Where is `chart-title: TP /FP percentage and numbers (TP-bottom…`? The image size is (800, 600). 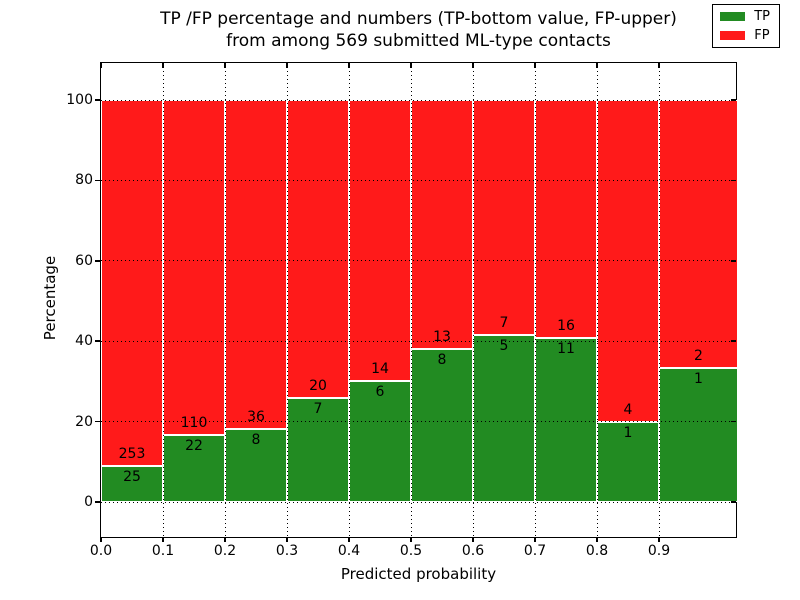 chart-title: TP /FP percentage and numbers (TP-bottom… is located at coordinates (418, 30).